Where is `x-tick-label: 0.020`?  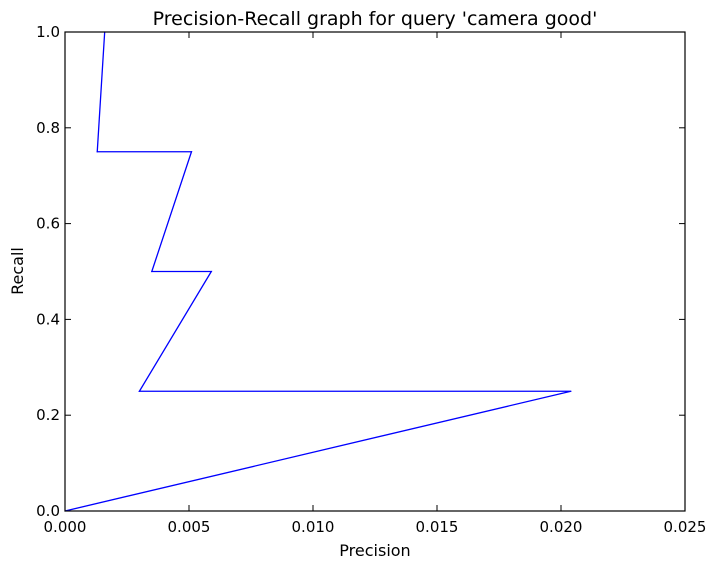 x-tick-label: 0.020 is located at coordinates (561, 527).